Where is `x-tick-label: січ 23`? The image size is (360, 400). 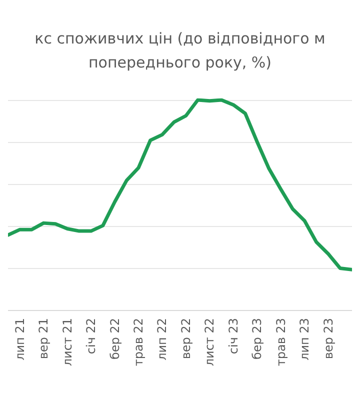 x-tick-label: січ 23 is located at coordinates (233, 336).